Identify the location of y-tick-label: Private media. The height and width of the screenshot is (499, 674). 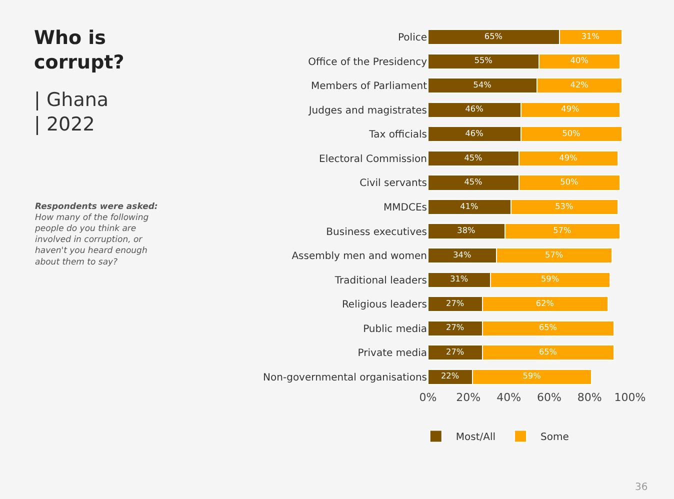
(392, 354).